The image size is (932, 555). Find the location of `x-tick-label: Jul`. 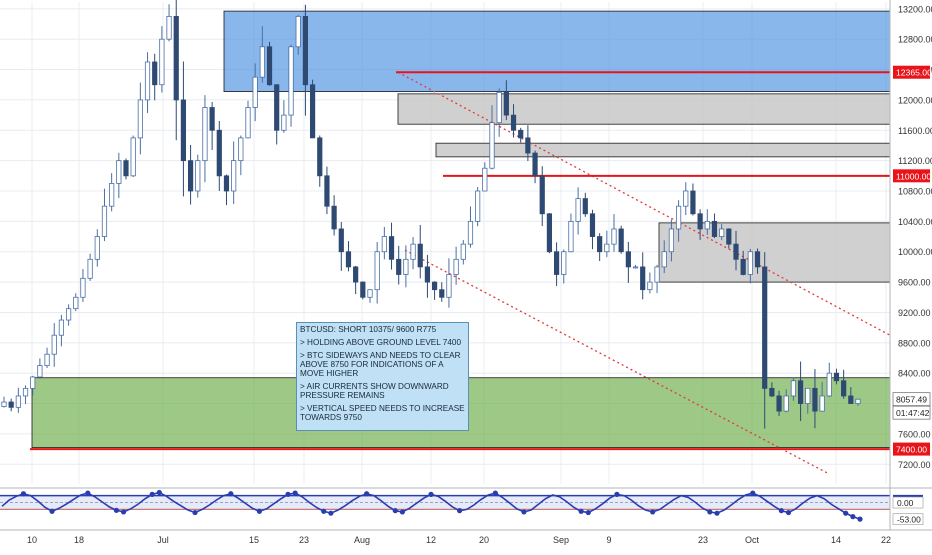

x-tick-label: Jul is located at coordinates (163, 540).